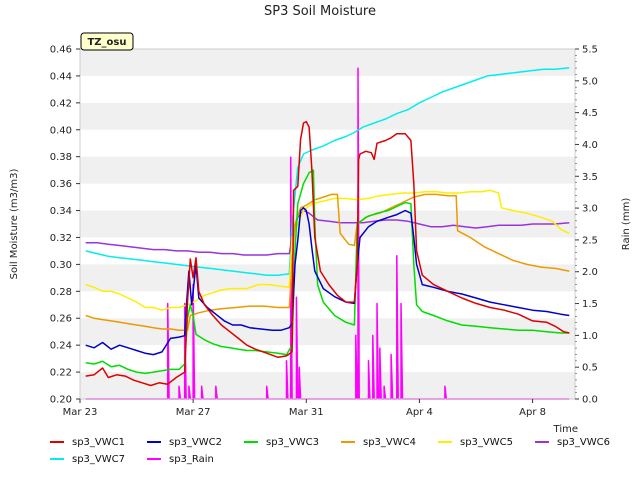 The width and height of the screenshot is (640, 480). I want to click on y2-tick-label: 2.0, so click(590, 272).